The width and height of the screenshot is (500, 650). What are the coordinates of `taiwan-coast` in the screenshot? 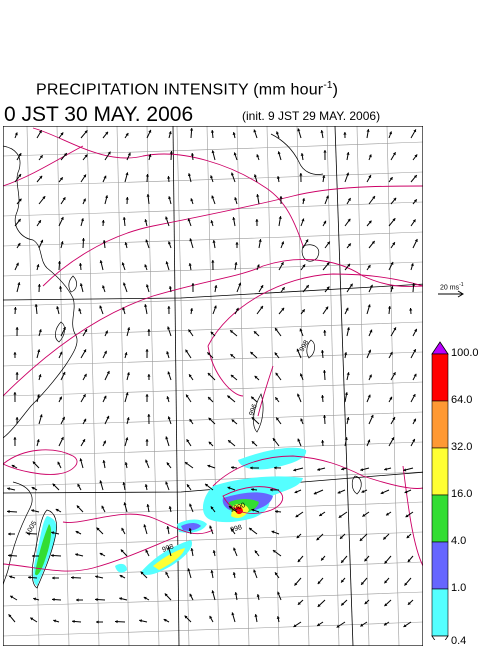 It's located at (44, 549).